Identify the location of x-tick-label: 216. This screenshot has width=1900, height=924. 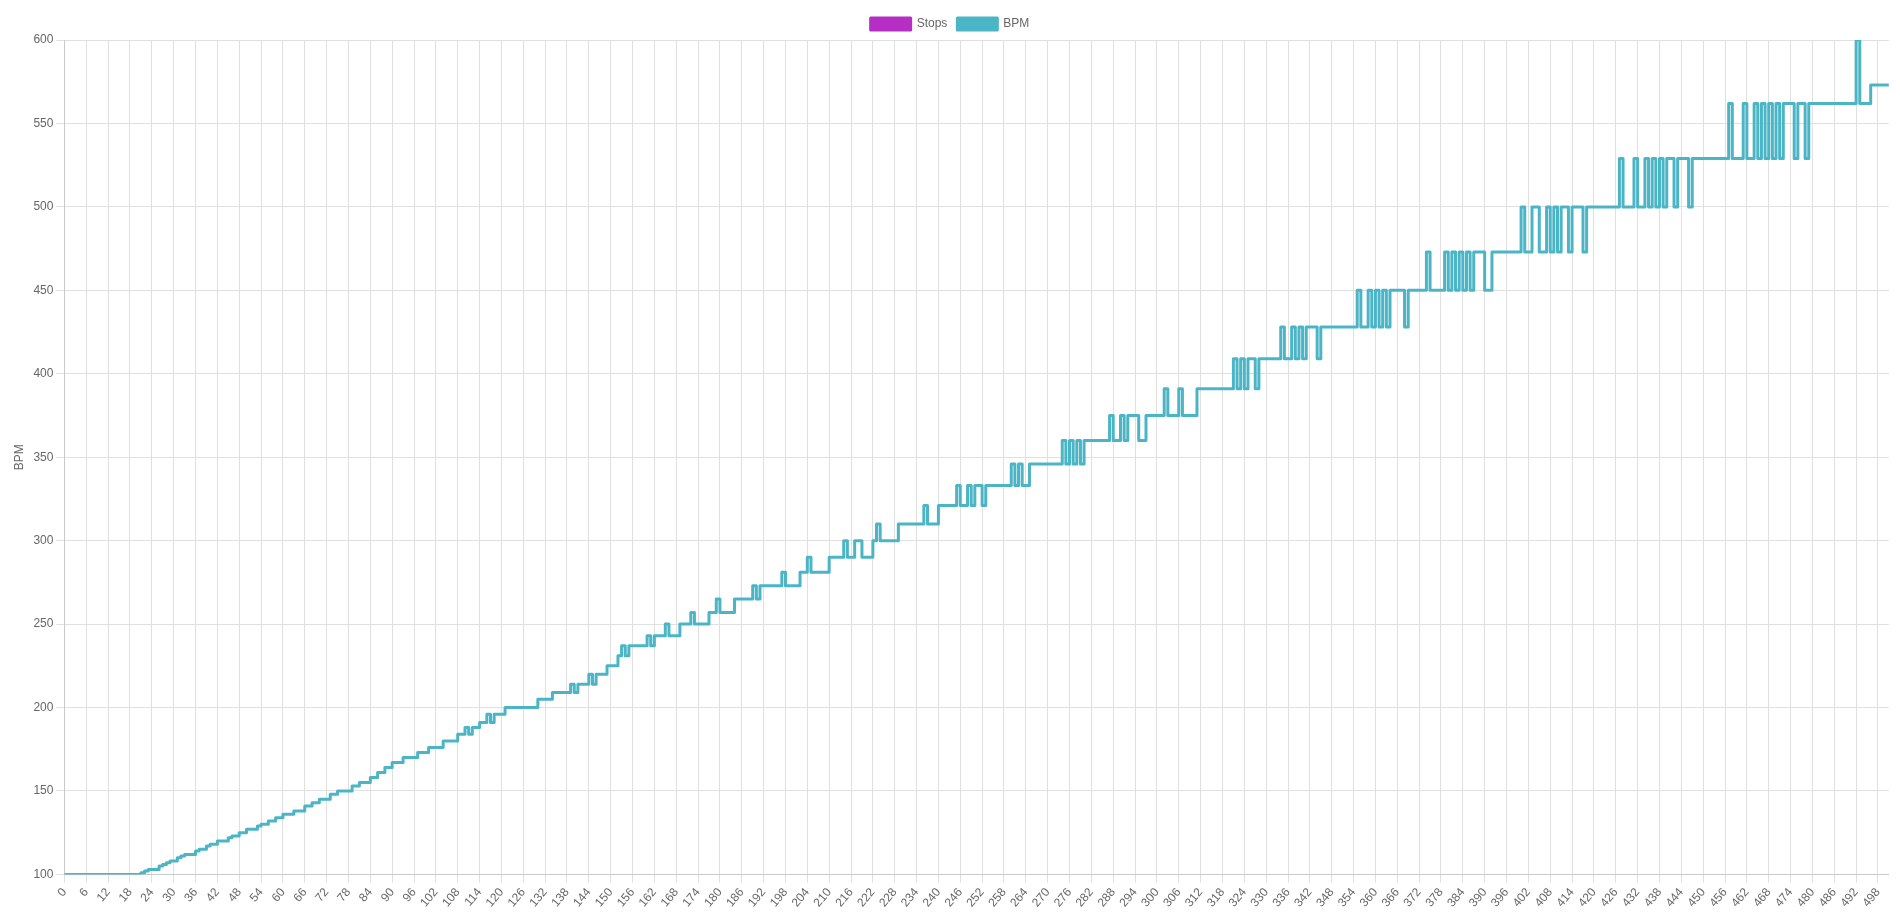
(844, 897).